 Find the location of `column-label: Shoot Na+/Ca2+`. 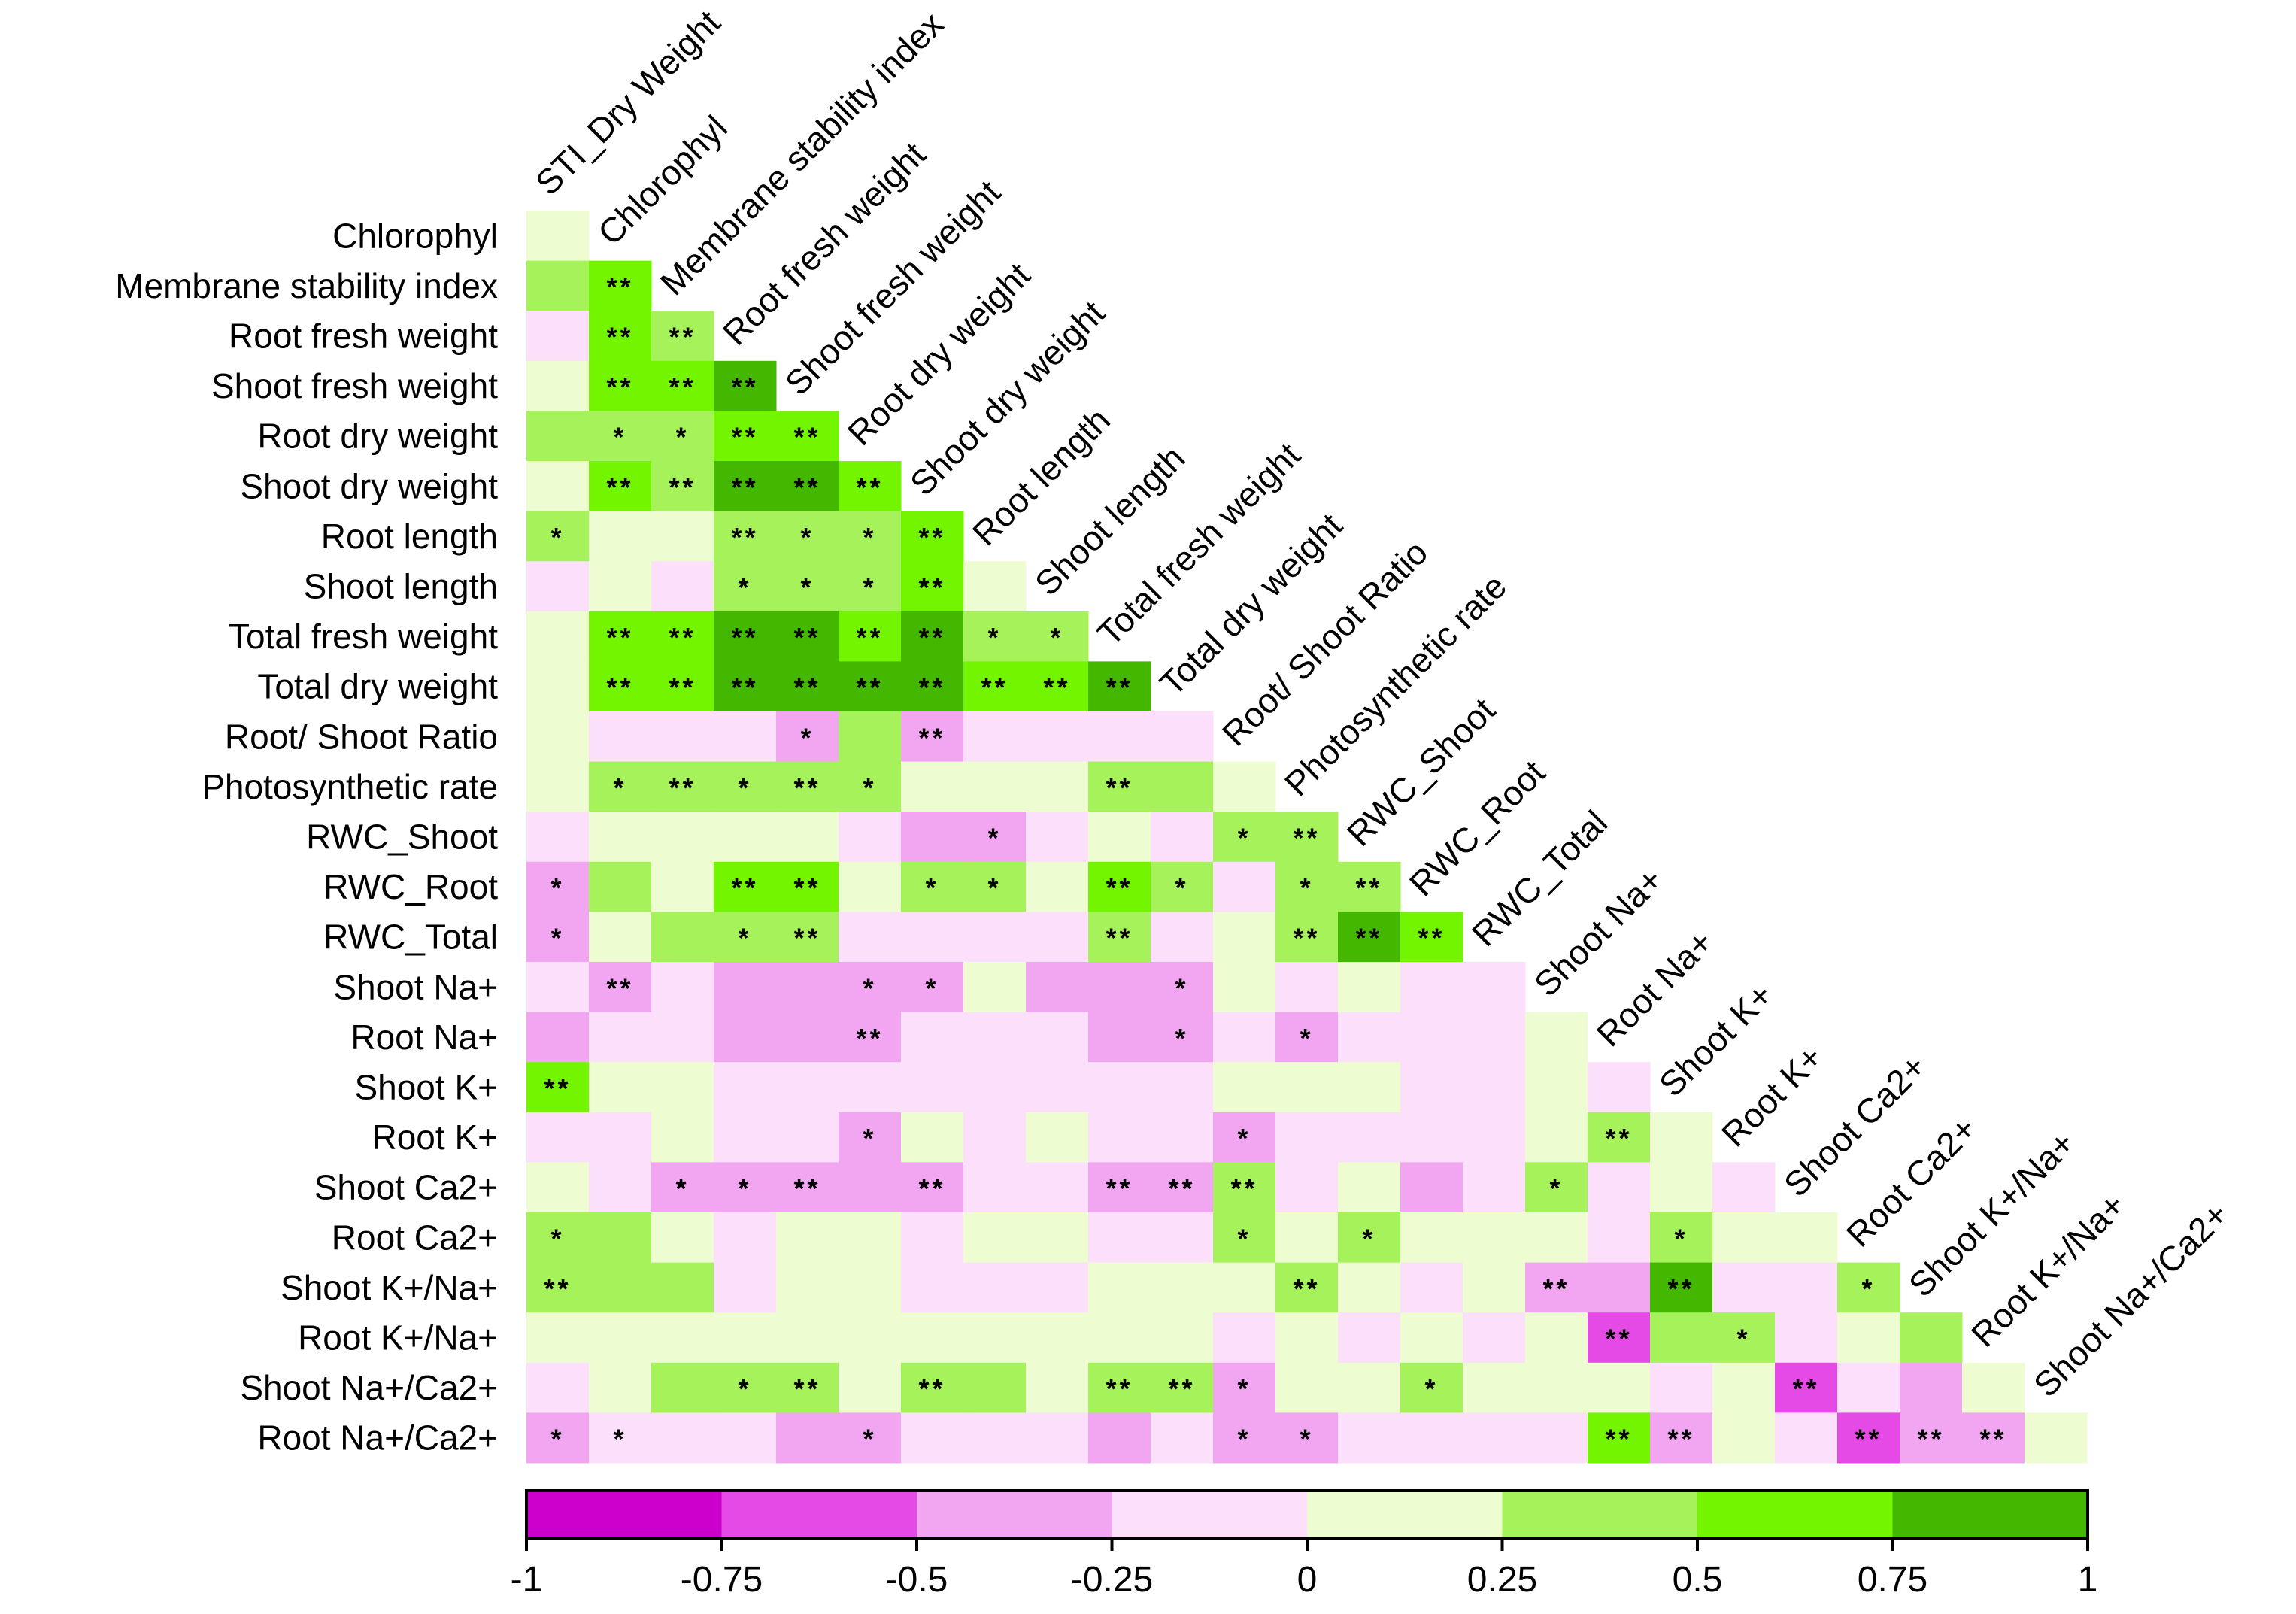

column-label: Shoot Na+/Ca2+ is located at coordinates (2131, 1299).